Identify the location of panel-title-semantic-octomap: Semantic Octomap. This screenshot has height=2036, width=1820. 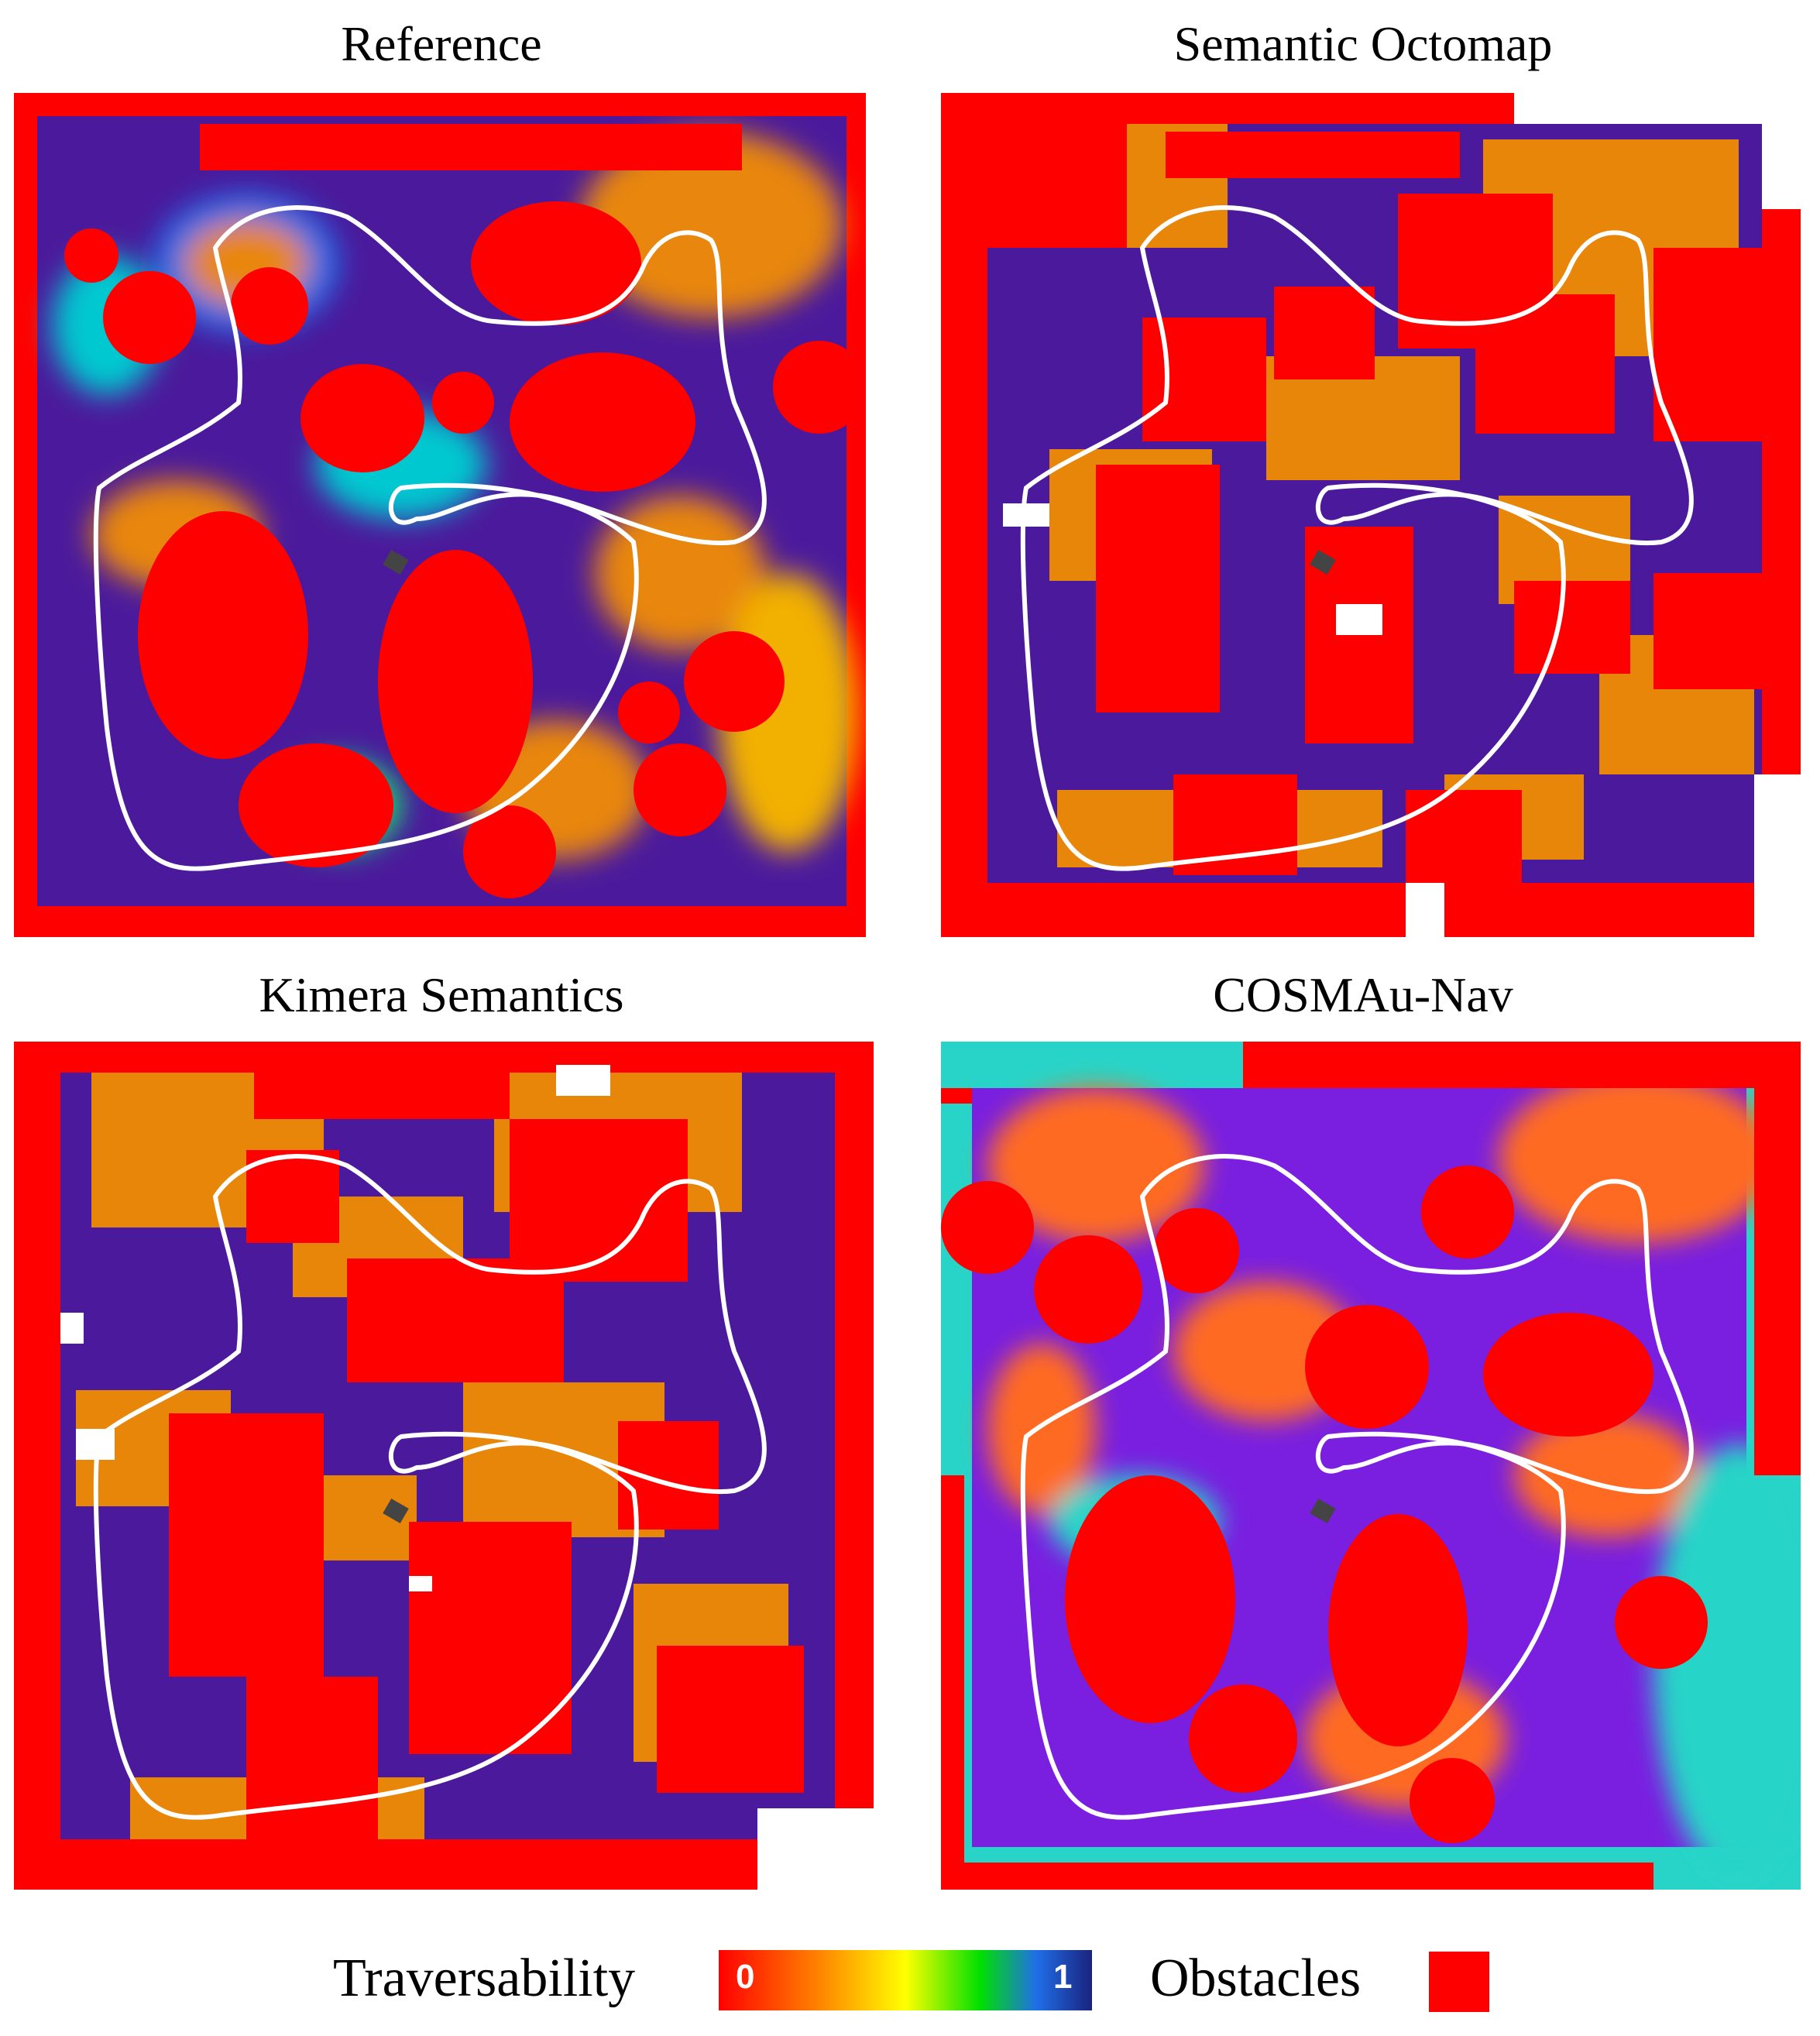
(1363, 43).